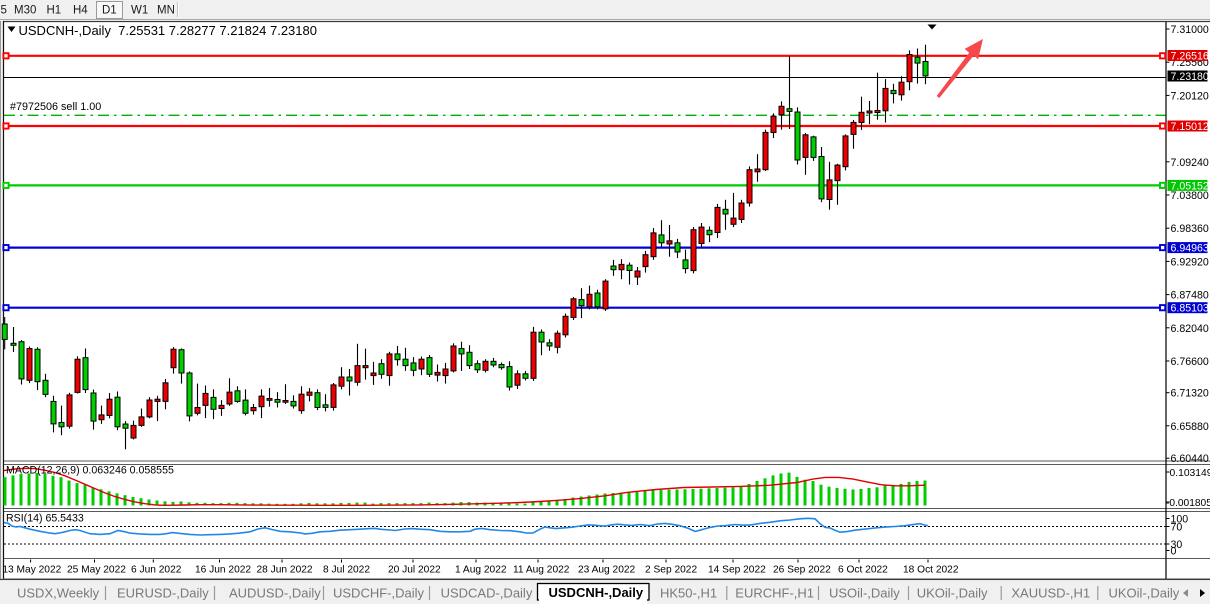 The width and height of the screenshot is (1210, 604). I want to click on svg-text: 6.94963, so click(1190, 249).